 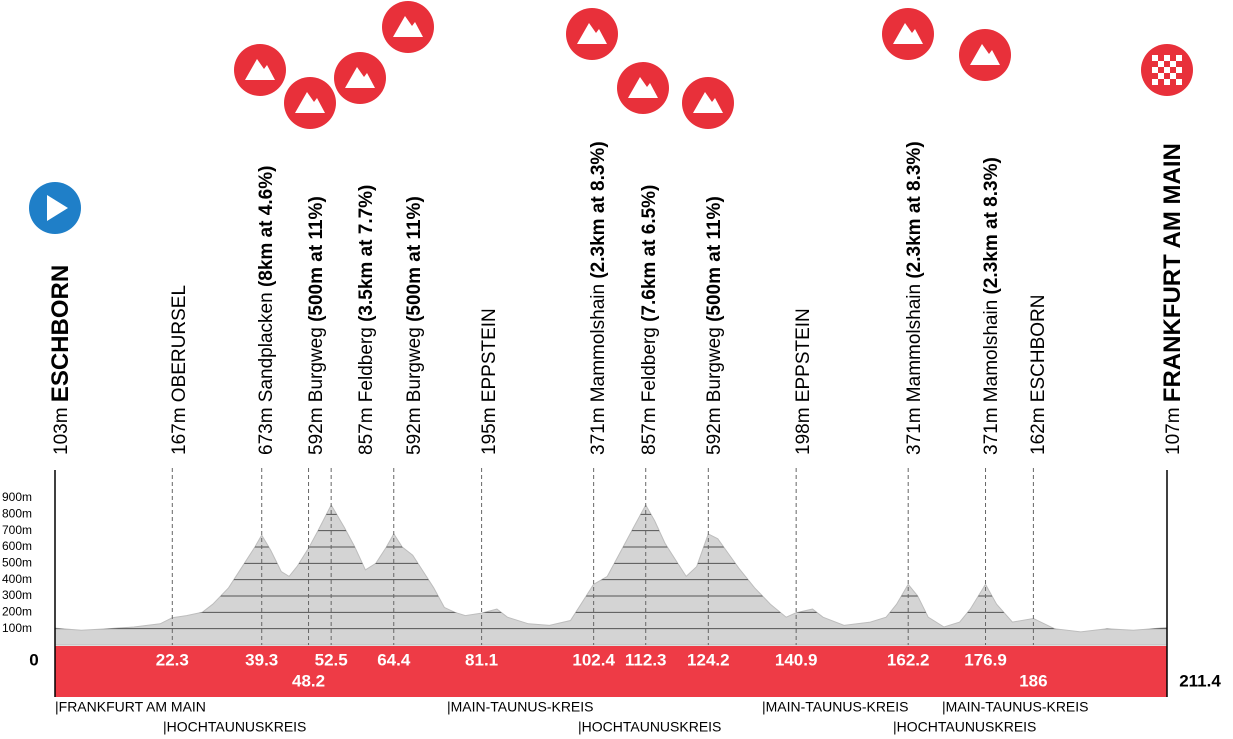 What do you see at coordinates (646, 659) in the screenshot?
I see `km-label: 112.3` at bounding box center [646, 659].